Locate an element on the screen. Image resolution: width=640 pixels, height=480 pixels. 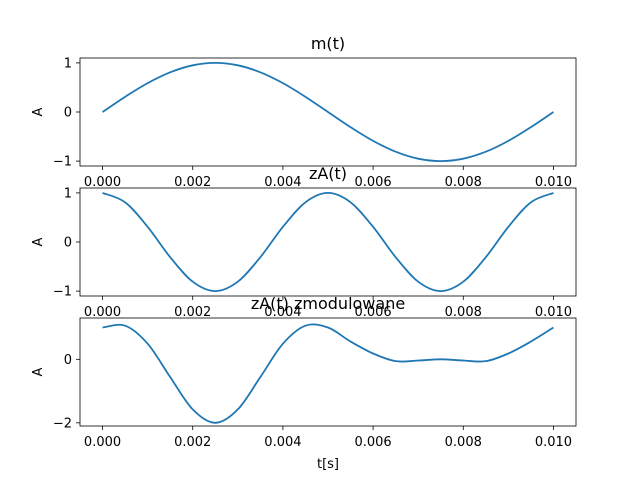
y-axis-label-1: A is located at coordinates (38, 111).